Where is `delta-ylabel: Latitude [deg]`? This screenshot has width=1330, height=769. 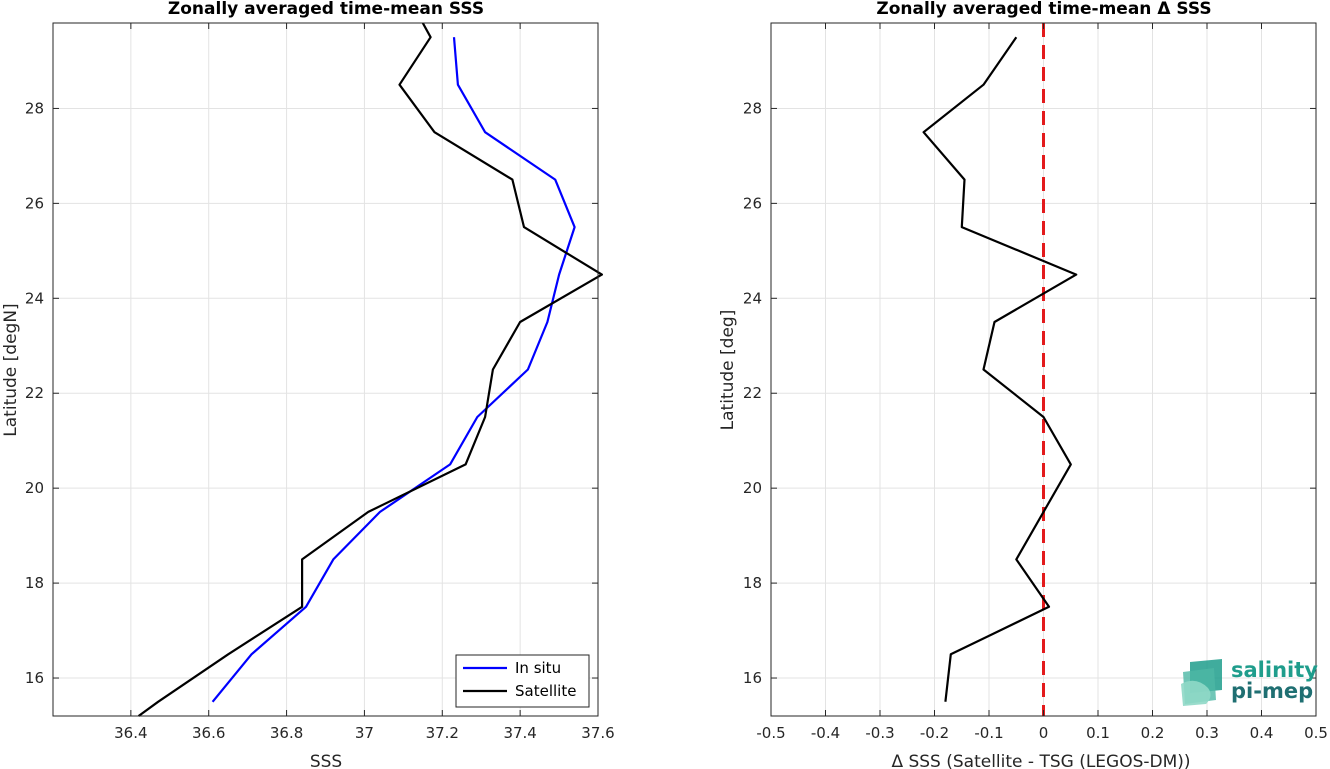
delta-ylabel: Latitude [deg] is located at coordinates (728, 370).